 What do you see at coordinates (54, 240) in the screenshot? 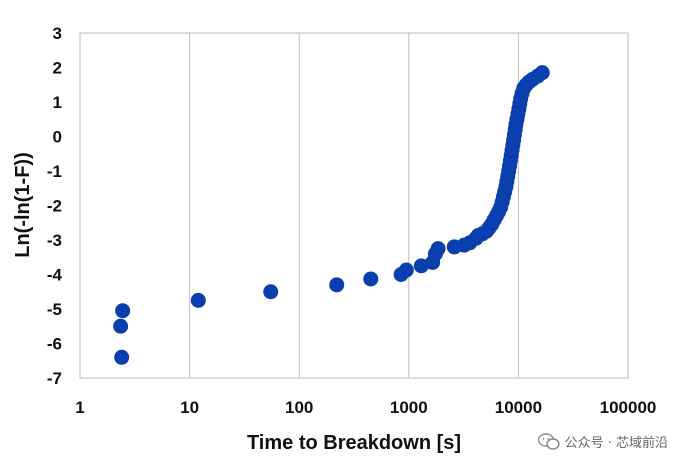
I see `y-tick-label: -3` at bounding box center [54, 240].